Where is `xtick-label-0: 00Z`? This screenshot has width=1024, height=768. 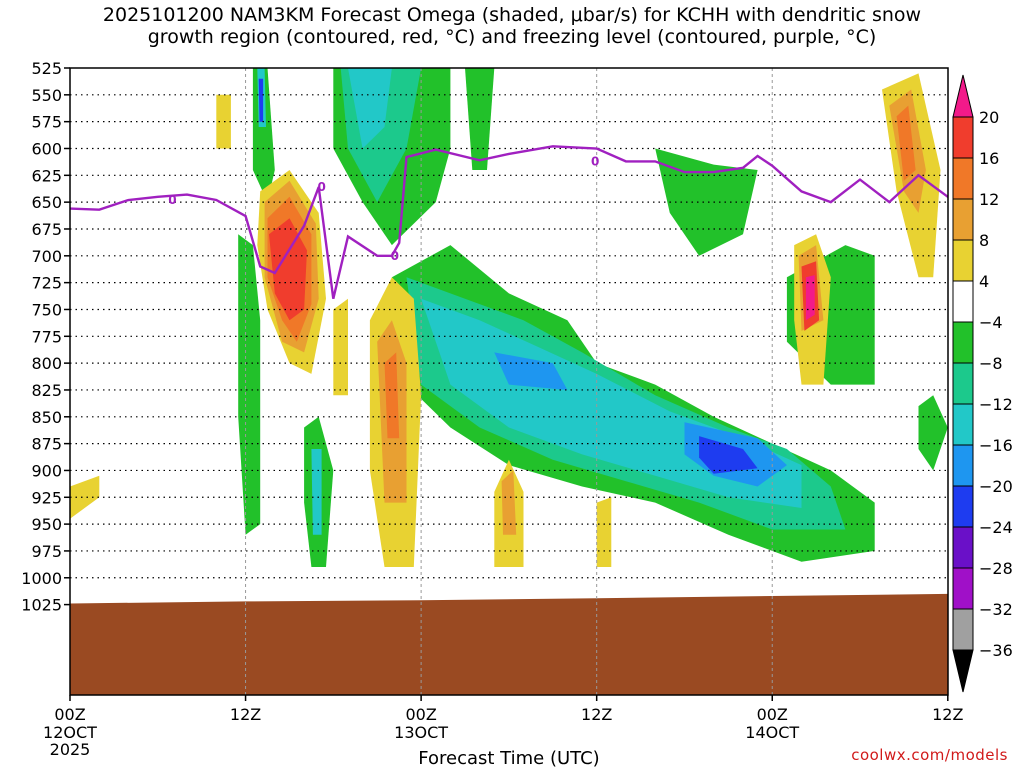
xtick-label-0: 00Z is located at coordinates (69, 714).